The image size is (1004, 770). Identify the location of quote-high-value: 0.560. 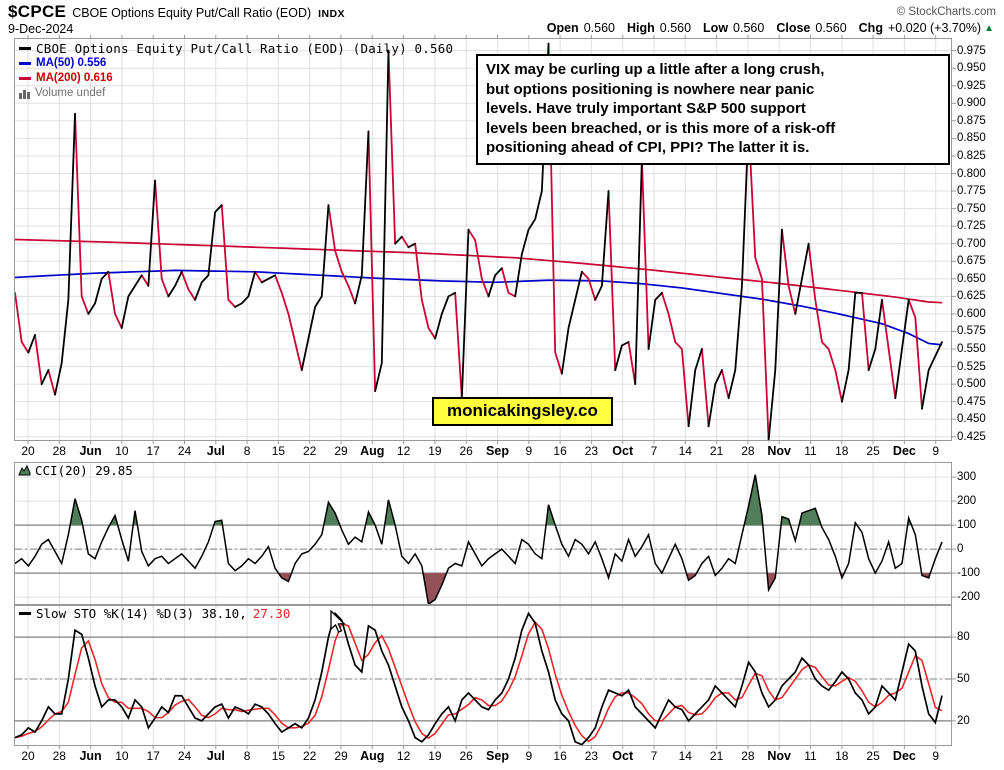
(675, 28).